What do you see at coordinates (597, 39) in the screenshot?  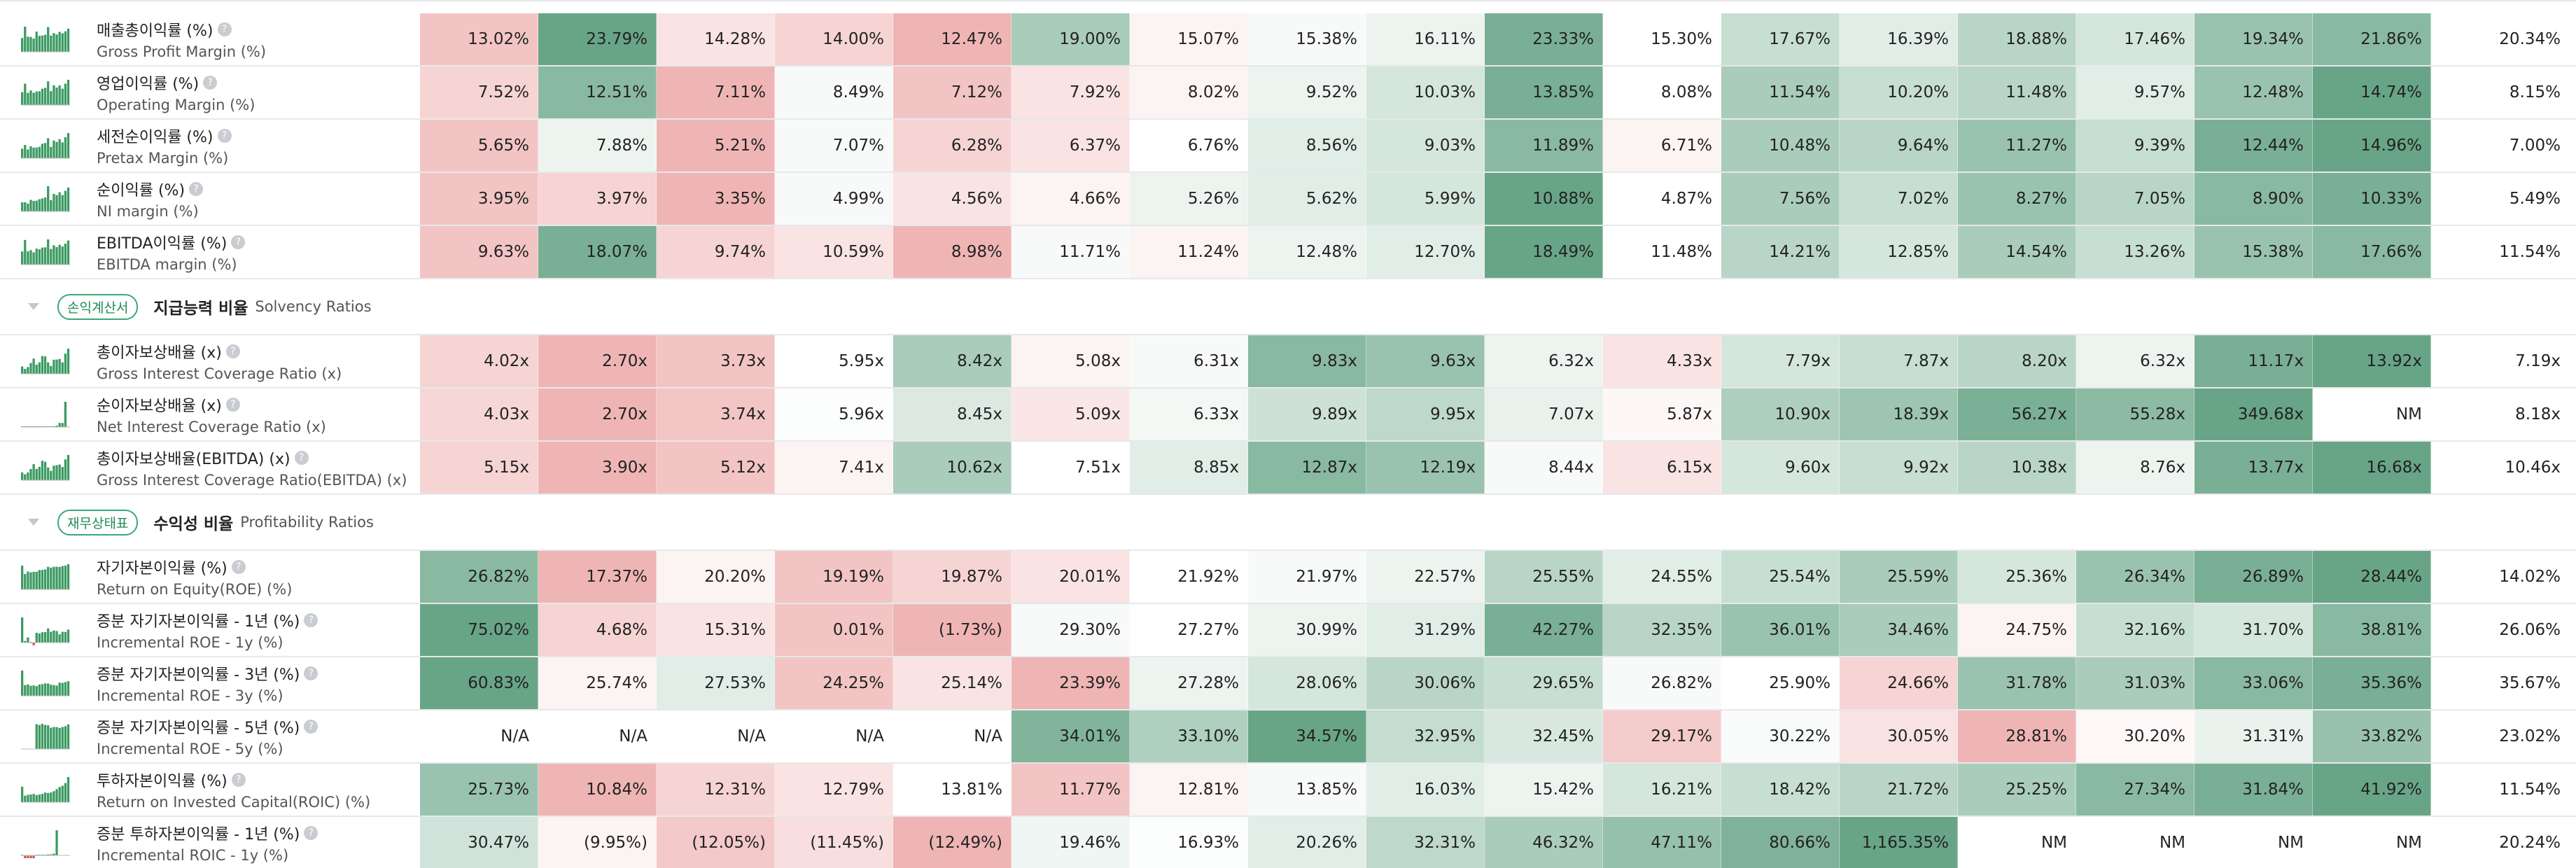 I see `value-cell: 23.79%` at bounding box center [597, 39].